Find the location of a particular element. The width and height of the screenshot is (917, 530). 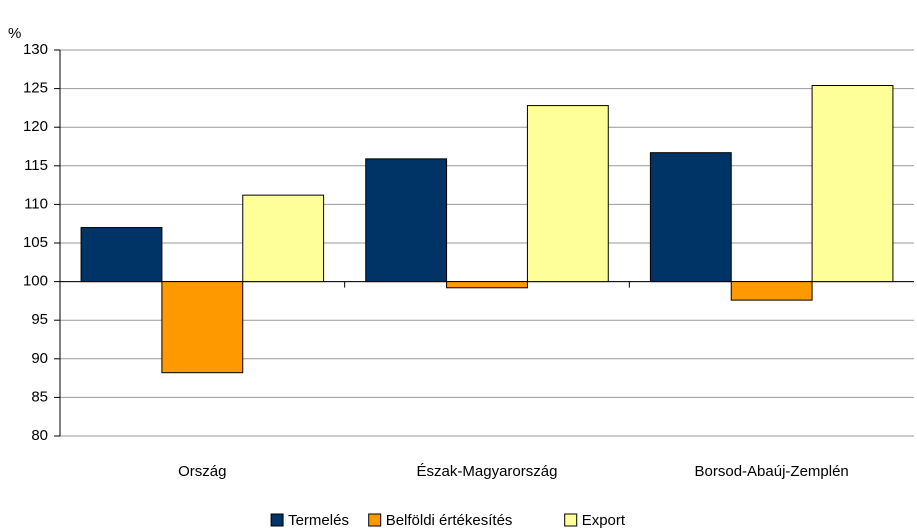

y-tick-label: 115 is located at coordinates (36, 165).